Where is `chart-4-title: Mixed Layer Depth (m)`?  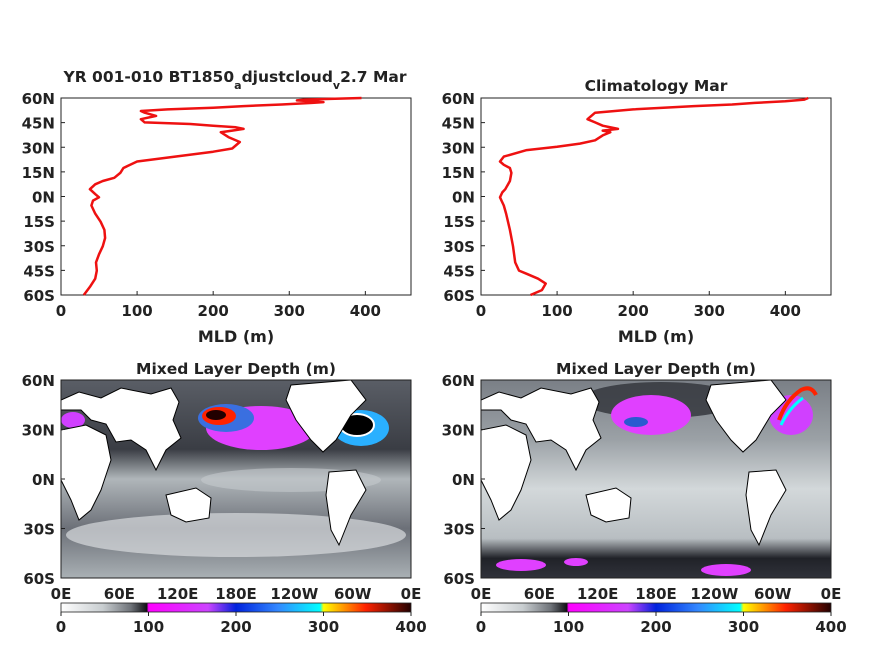
chart-4-title: Mixed Layer Depth (m) is located at coordinates (656, 369).